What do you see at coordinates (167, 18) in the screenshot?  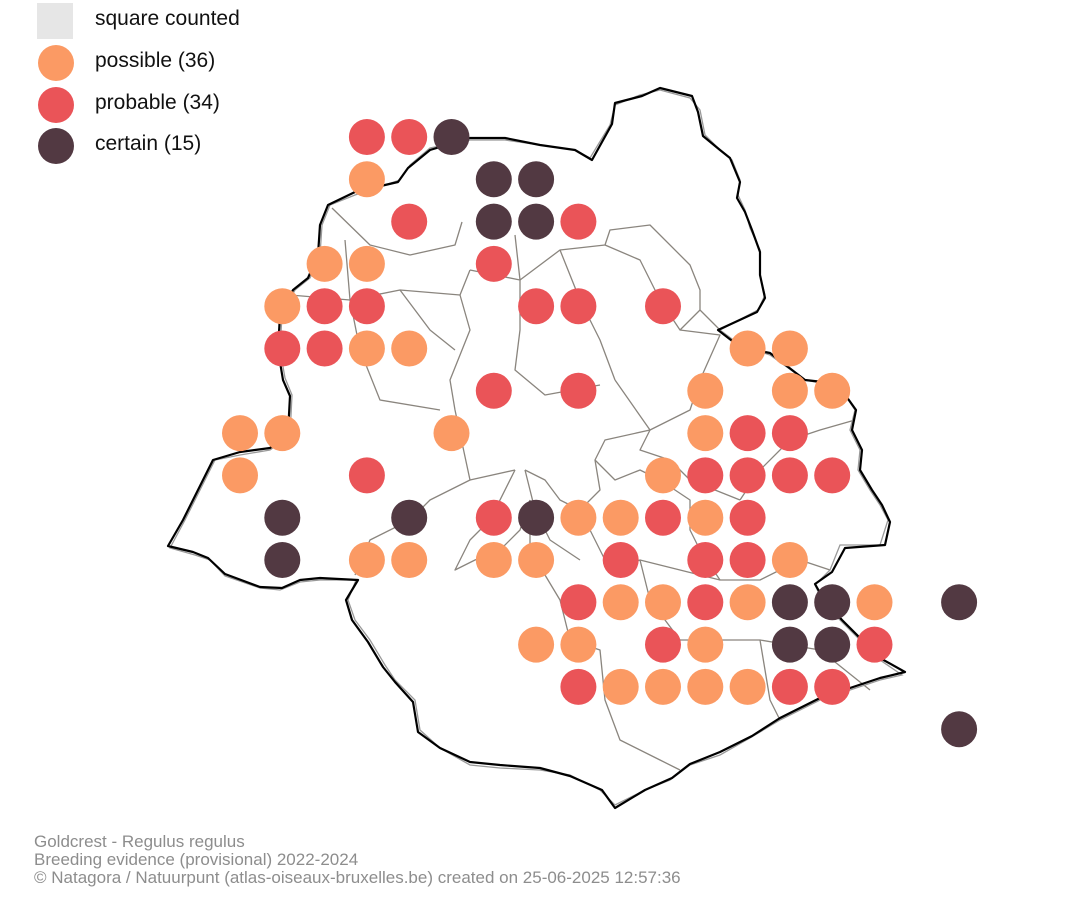 I see `legend-label: square counted` at bounding box center [167, 18].